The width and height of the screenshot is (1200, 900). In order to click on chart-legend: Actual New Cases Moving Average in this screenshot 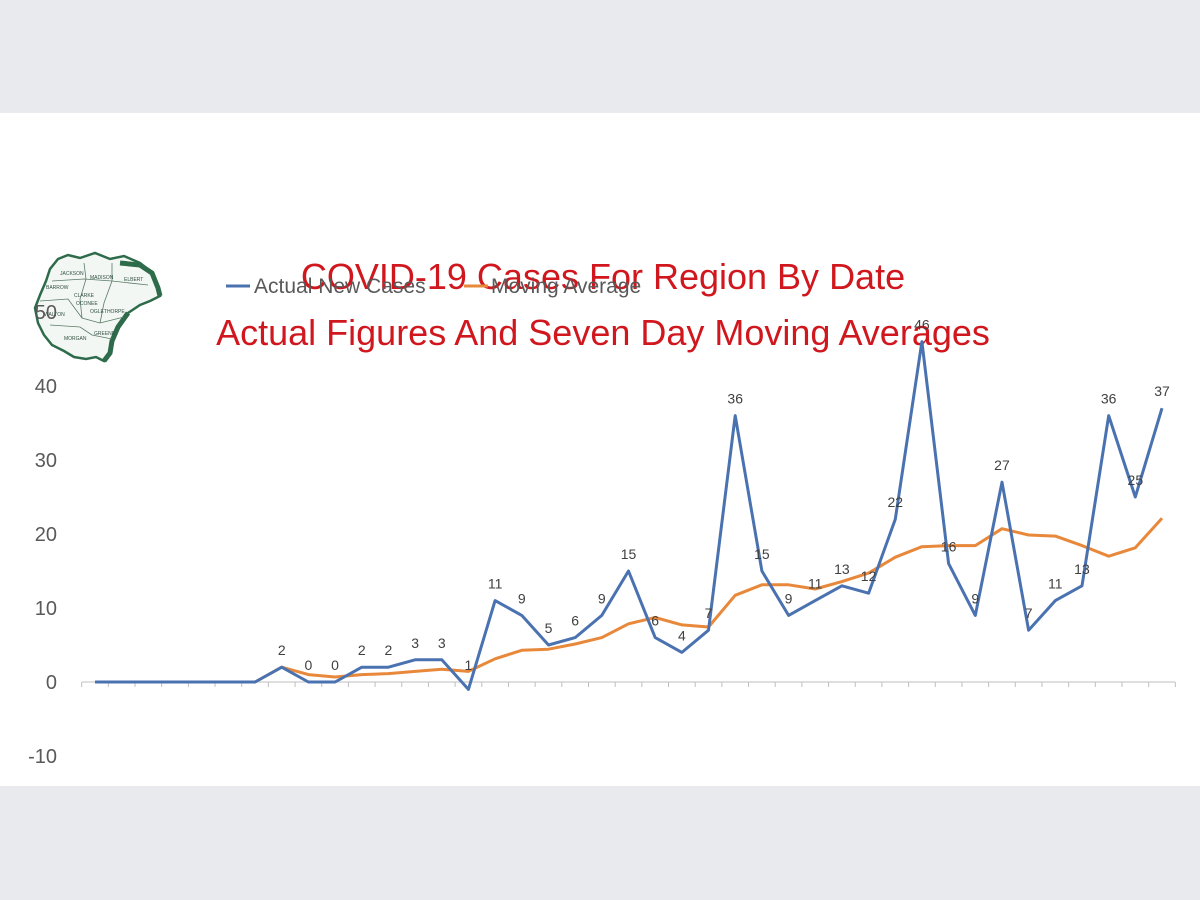, I will do `click(433, 286)`.